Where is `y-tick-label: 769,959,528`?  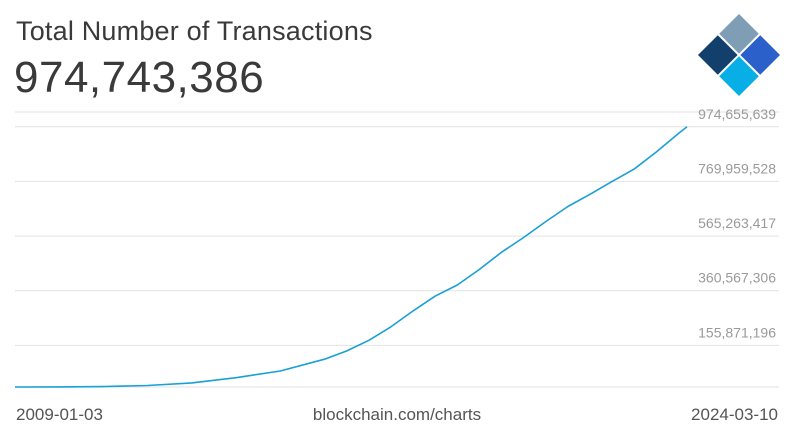
y-tick-label: 769,959,528 is located at coordinates (737, 168).